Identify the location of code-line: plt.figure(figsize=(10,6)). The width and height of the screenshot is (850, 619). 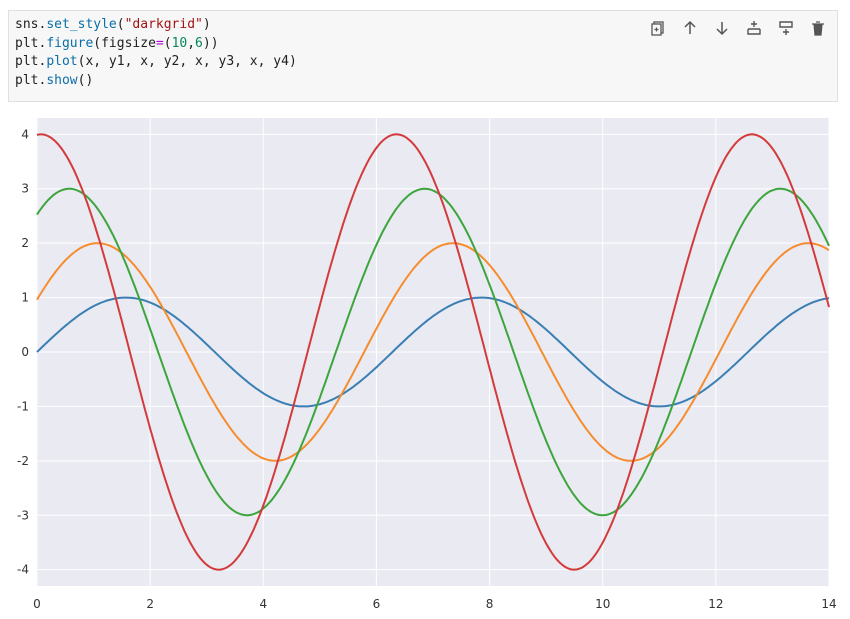
(117, 43).